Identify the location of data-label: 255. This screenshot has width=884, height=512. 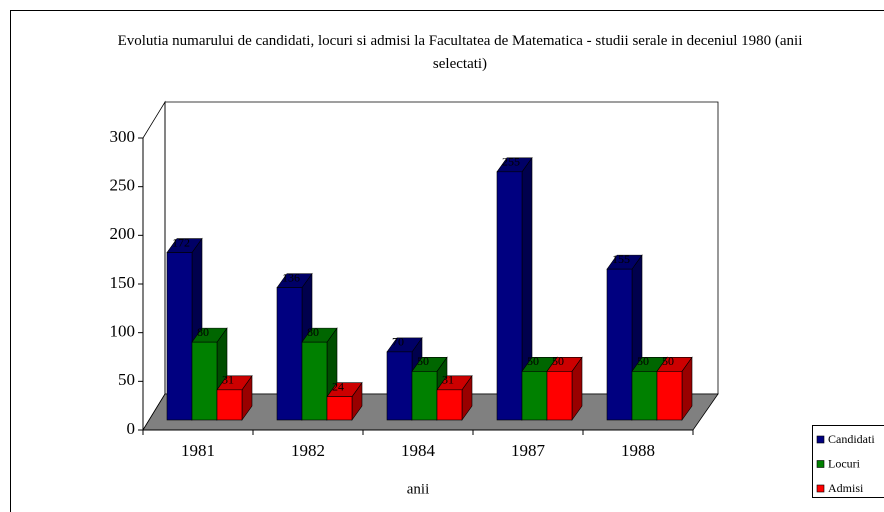
(511, 162).